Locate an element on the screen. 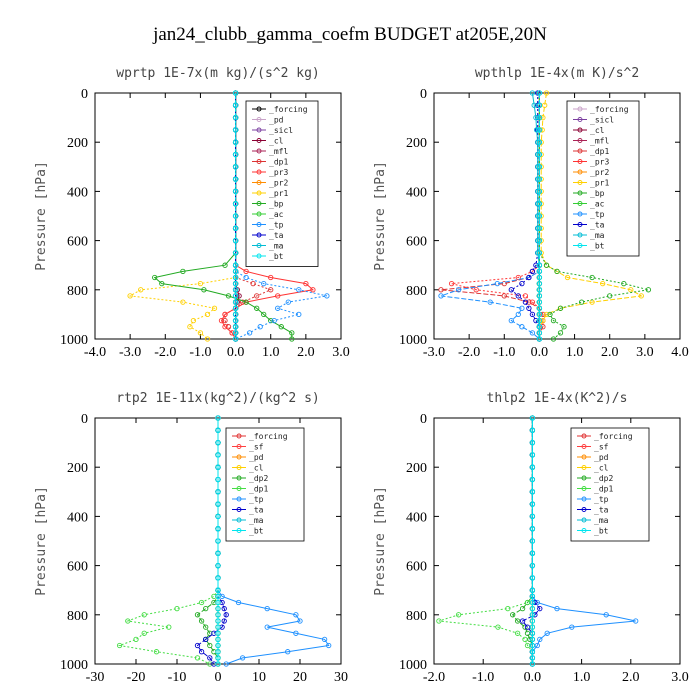 This screenshot has height=700, width=700. x-tick-label: -2.0 is located at coordinates (165, 352).